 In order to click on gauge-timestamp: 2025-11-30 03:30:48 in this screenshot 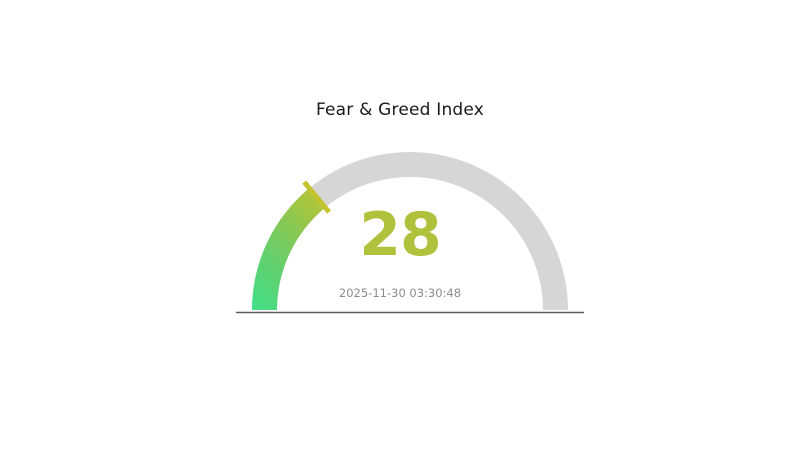, I will do `click(400, 293)`.